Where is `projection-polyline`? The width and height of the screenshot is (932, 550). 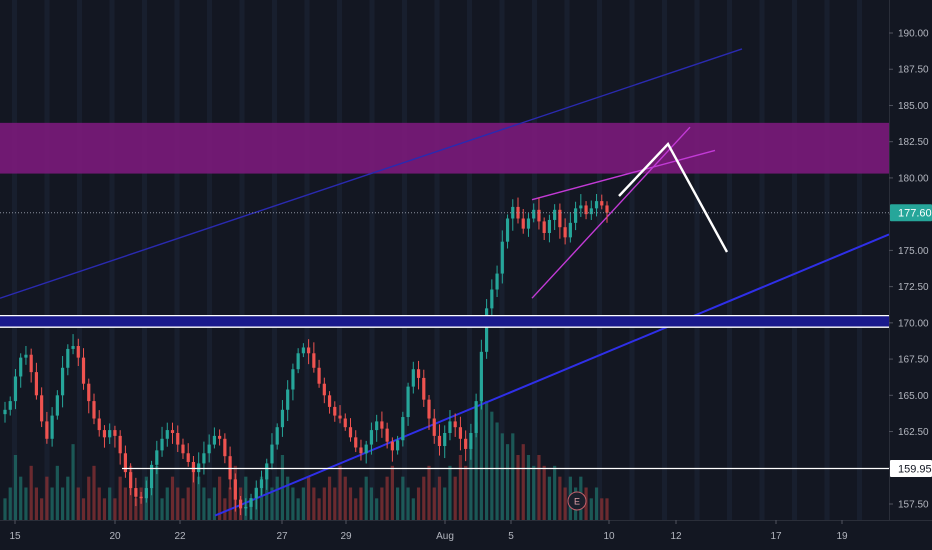
projection-polyline is located at coordinates (673, 197).